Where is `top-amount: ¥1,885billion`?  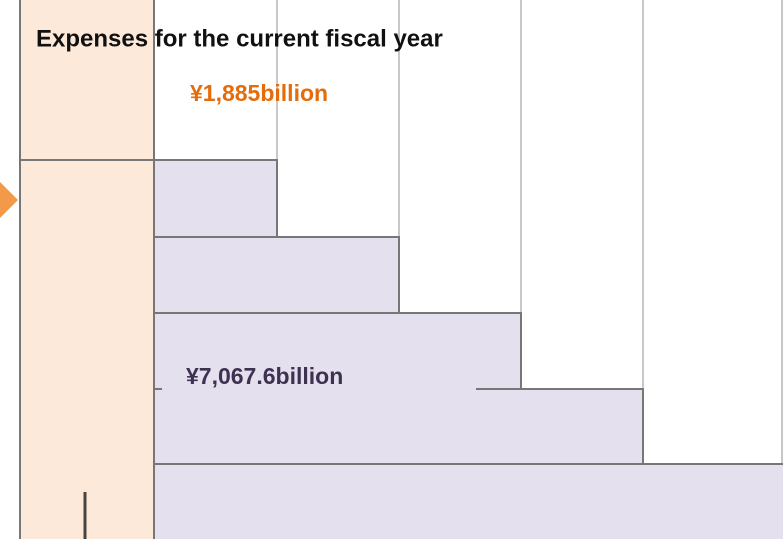 top-amount: ¥1,885billion is located at coordinates (259, 93).